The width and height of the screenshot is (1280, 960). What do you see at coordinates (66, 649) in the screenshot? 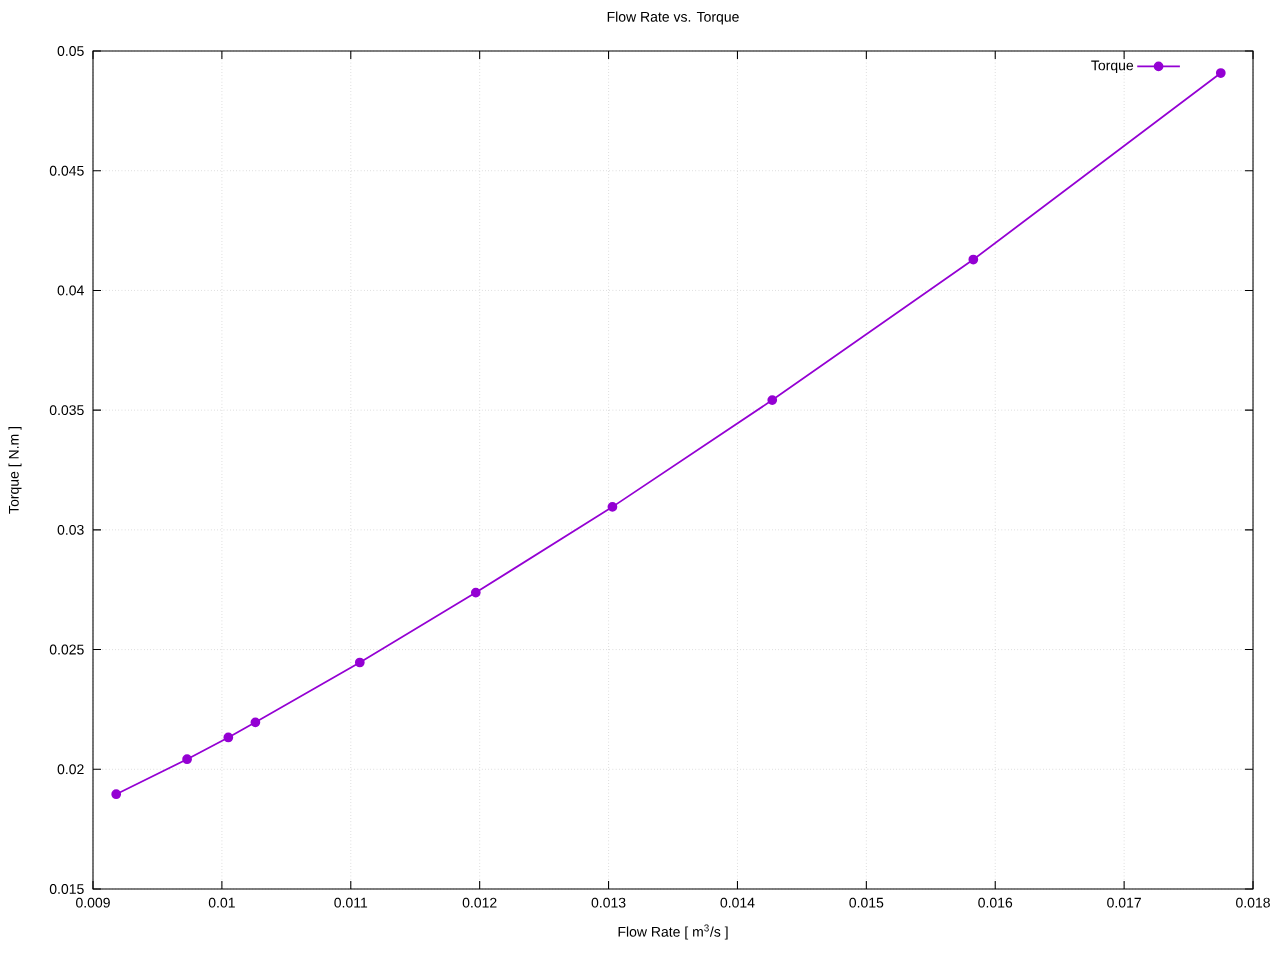
I see `y-tick-label: 0.025` at bounding box center [66, 649].